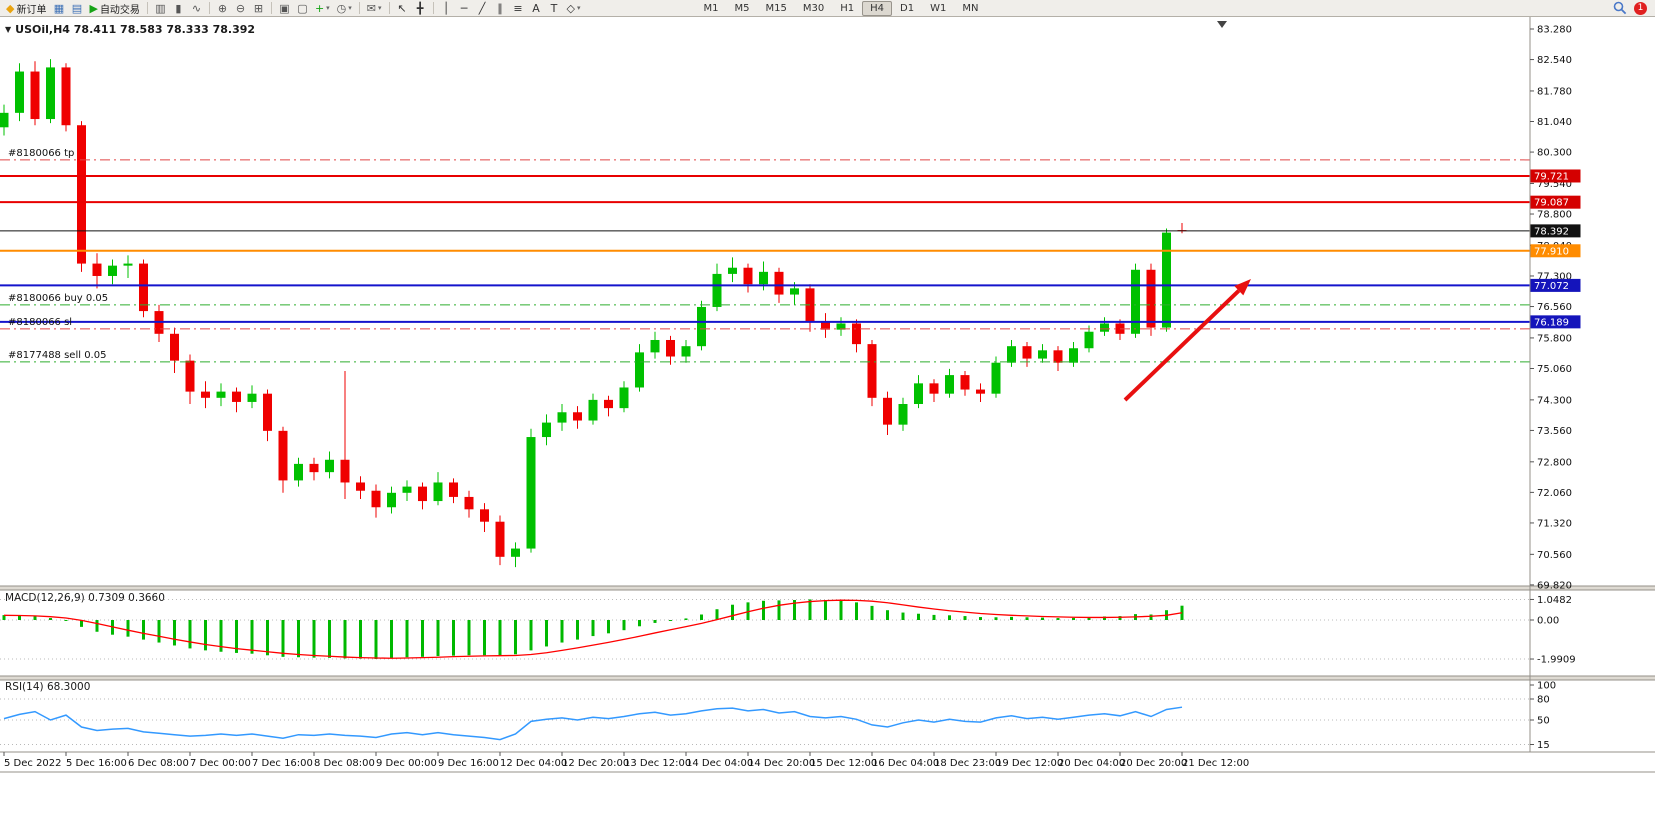 The image size is (1655, 820). What do you see at coordinates (26, 8) in the screenshot?
I see `new-order-button: ◆ 新订单` at bounding box center [26, 8].